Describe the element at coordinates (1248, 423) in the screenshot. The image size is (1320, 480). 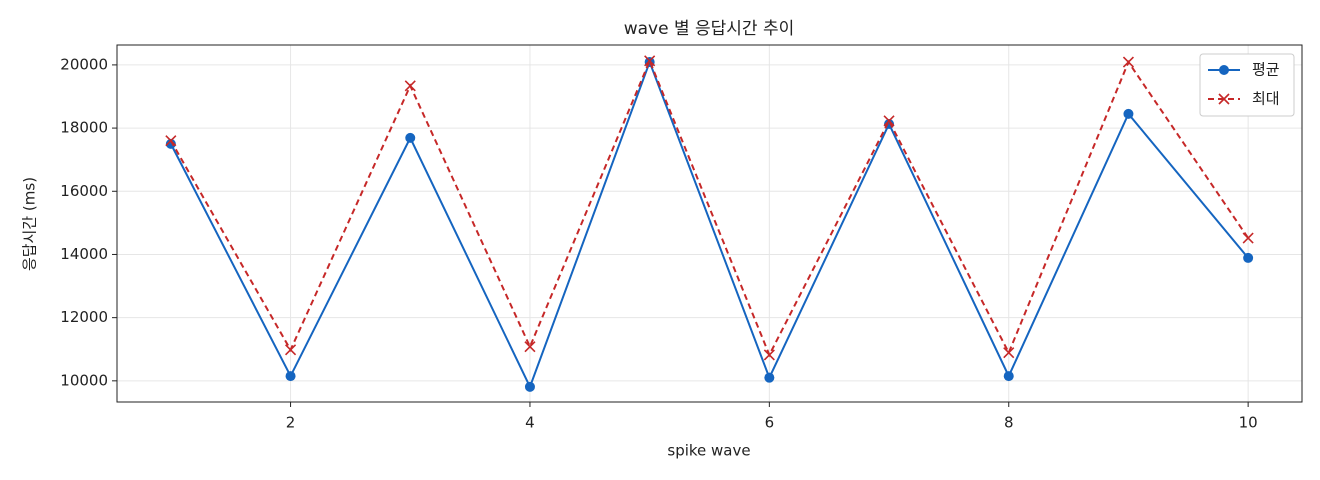
I see `x-tick-label: 10` at that location.